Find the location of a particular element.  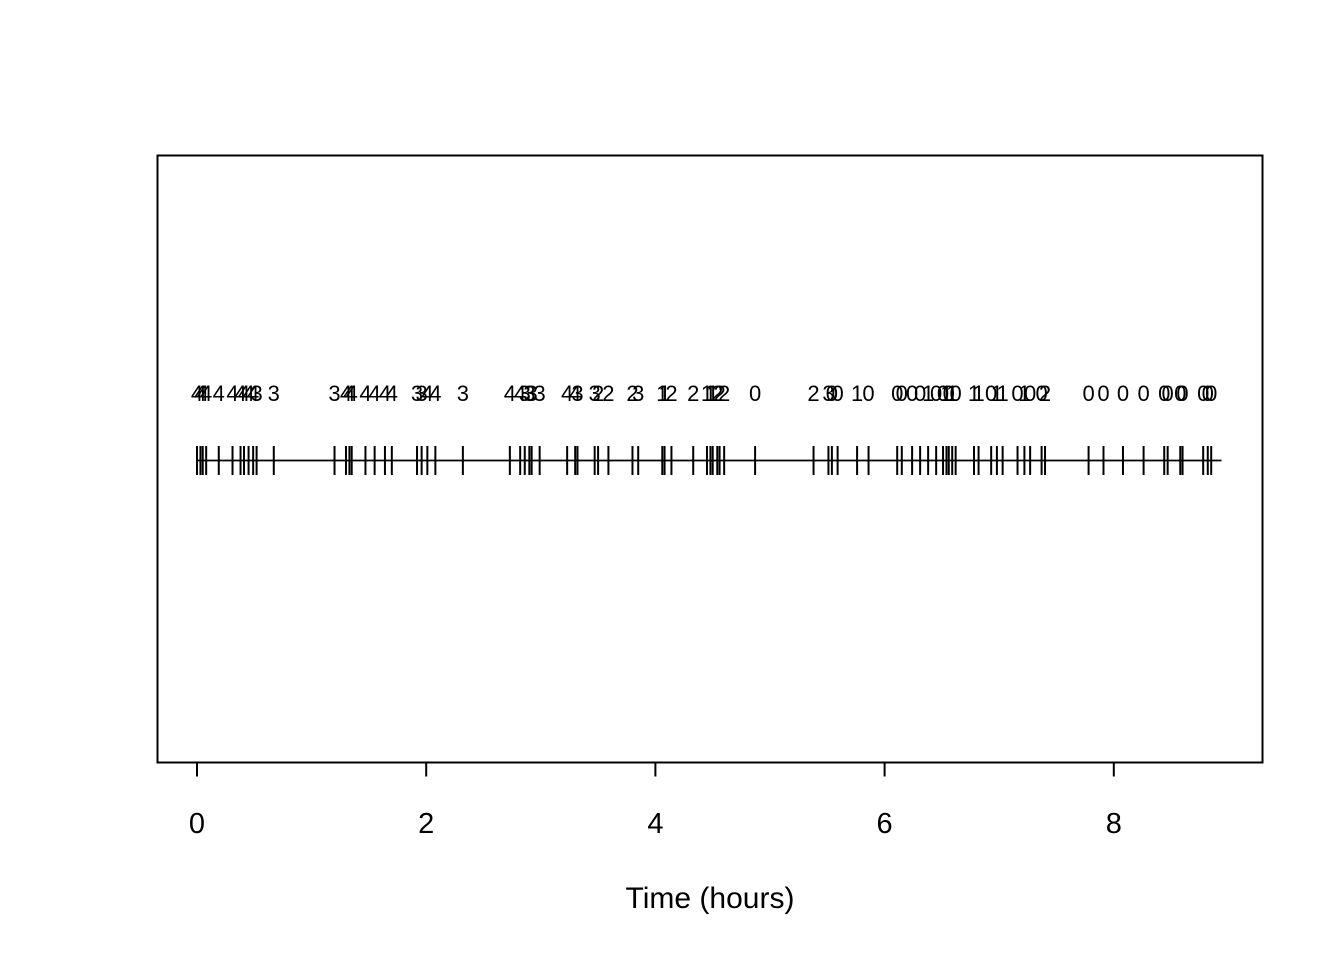

x-axis-tick-label: 8 is located at coordinates (1114, 824).